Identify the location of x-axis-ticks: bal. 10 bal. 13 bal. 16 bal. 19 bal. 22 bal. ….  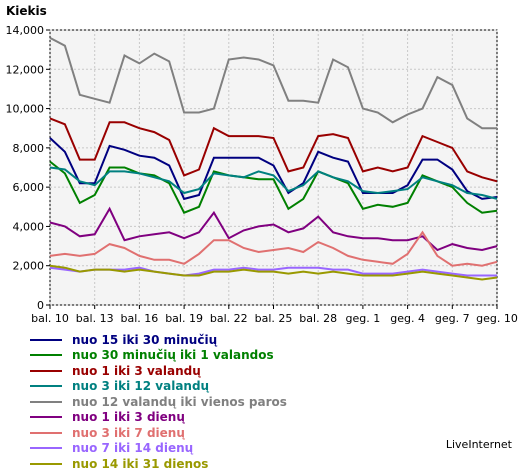
(274, 315).